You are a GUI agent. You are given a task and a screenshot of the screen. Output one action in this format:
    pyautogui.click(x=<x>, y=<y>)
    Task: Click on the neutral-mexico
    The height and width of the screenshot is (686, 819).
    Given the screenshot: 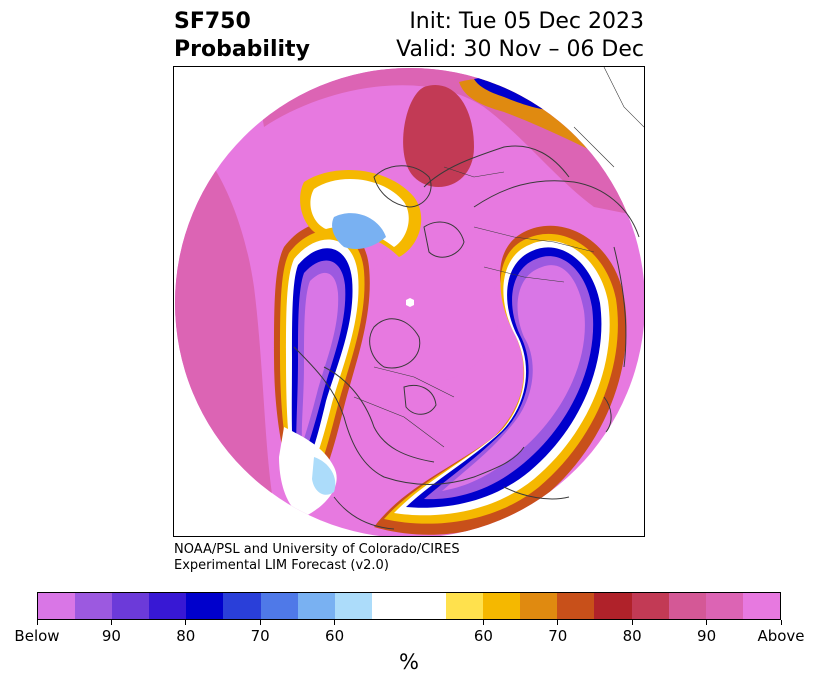 What is the action you would take?
    pyautogui.click(x=308, y=472)
    